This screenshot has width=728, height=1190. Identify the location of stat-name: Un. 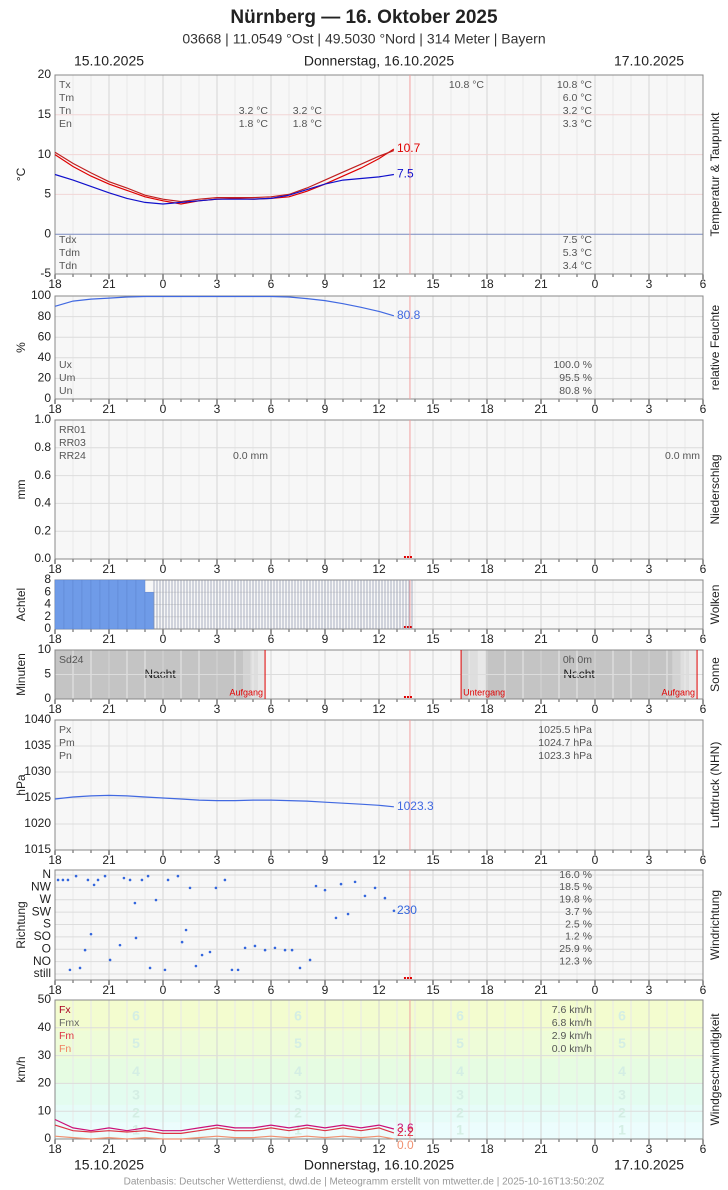
(66, 391).